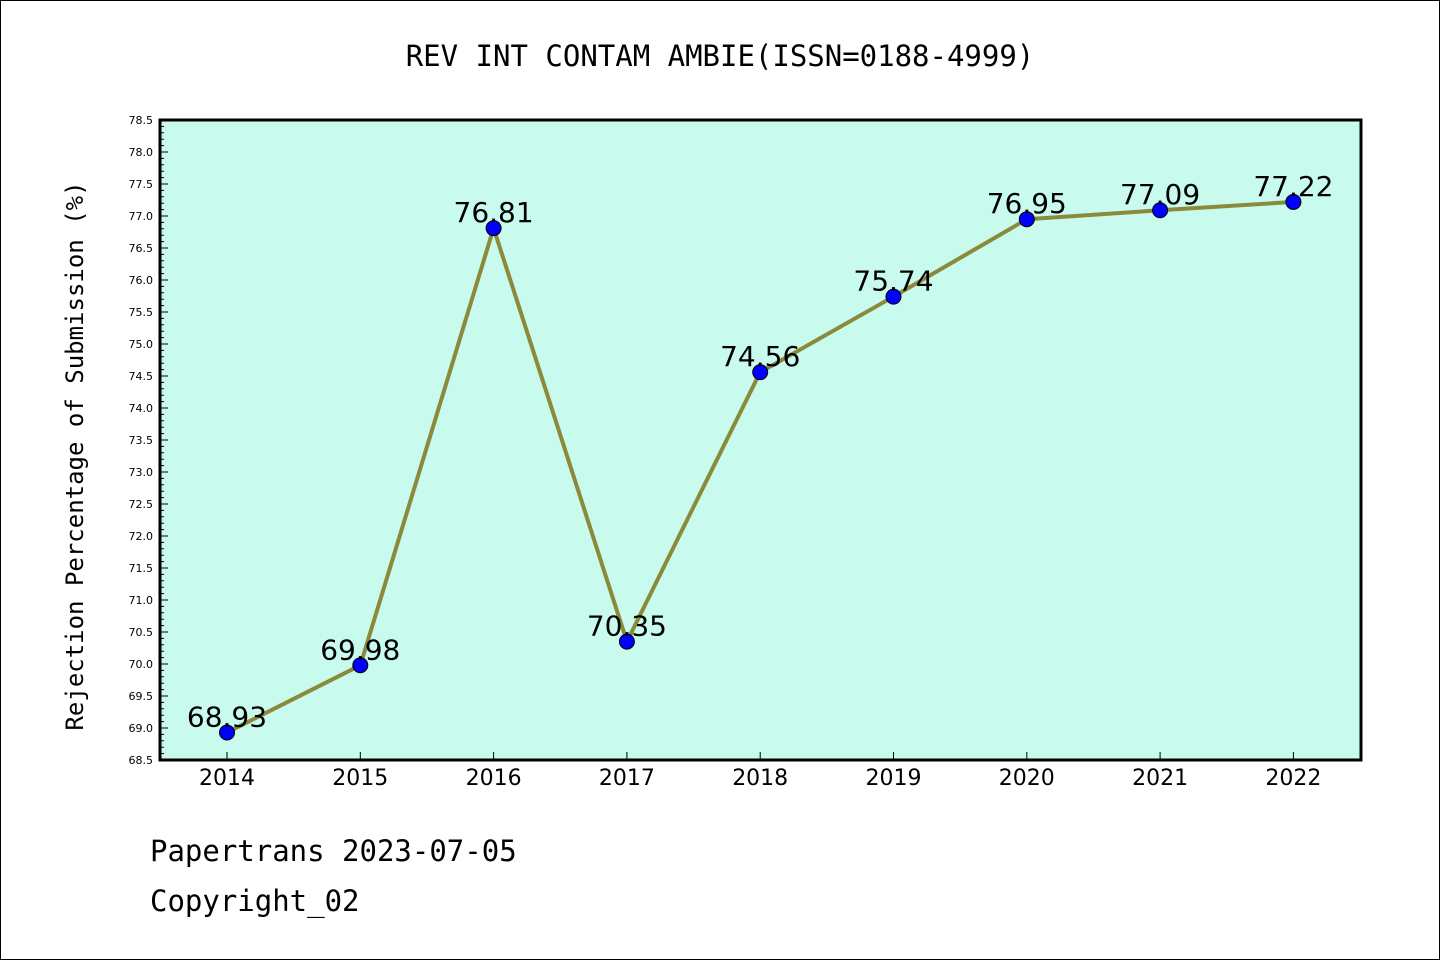  I want to click on data-label: 74.56, so click(760, 356).